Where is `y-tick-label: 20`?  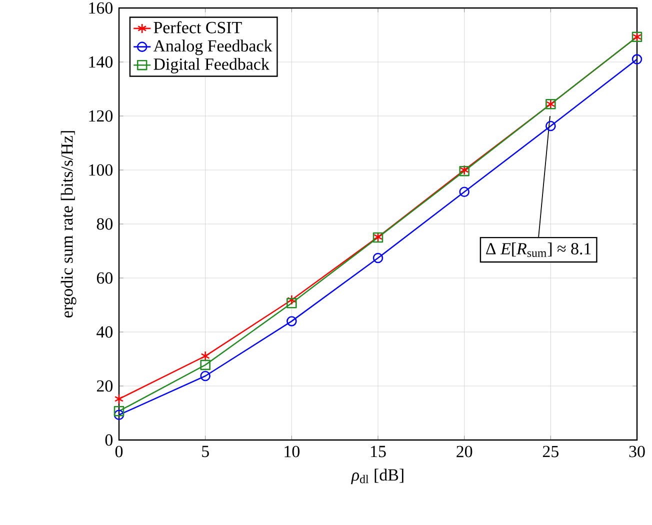 y-tick-label: 20 is located at coordinates (104, 386).